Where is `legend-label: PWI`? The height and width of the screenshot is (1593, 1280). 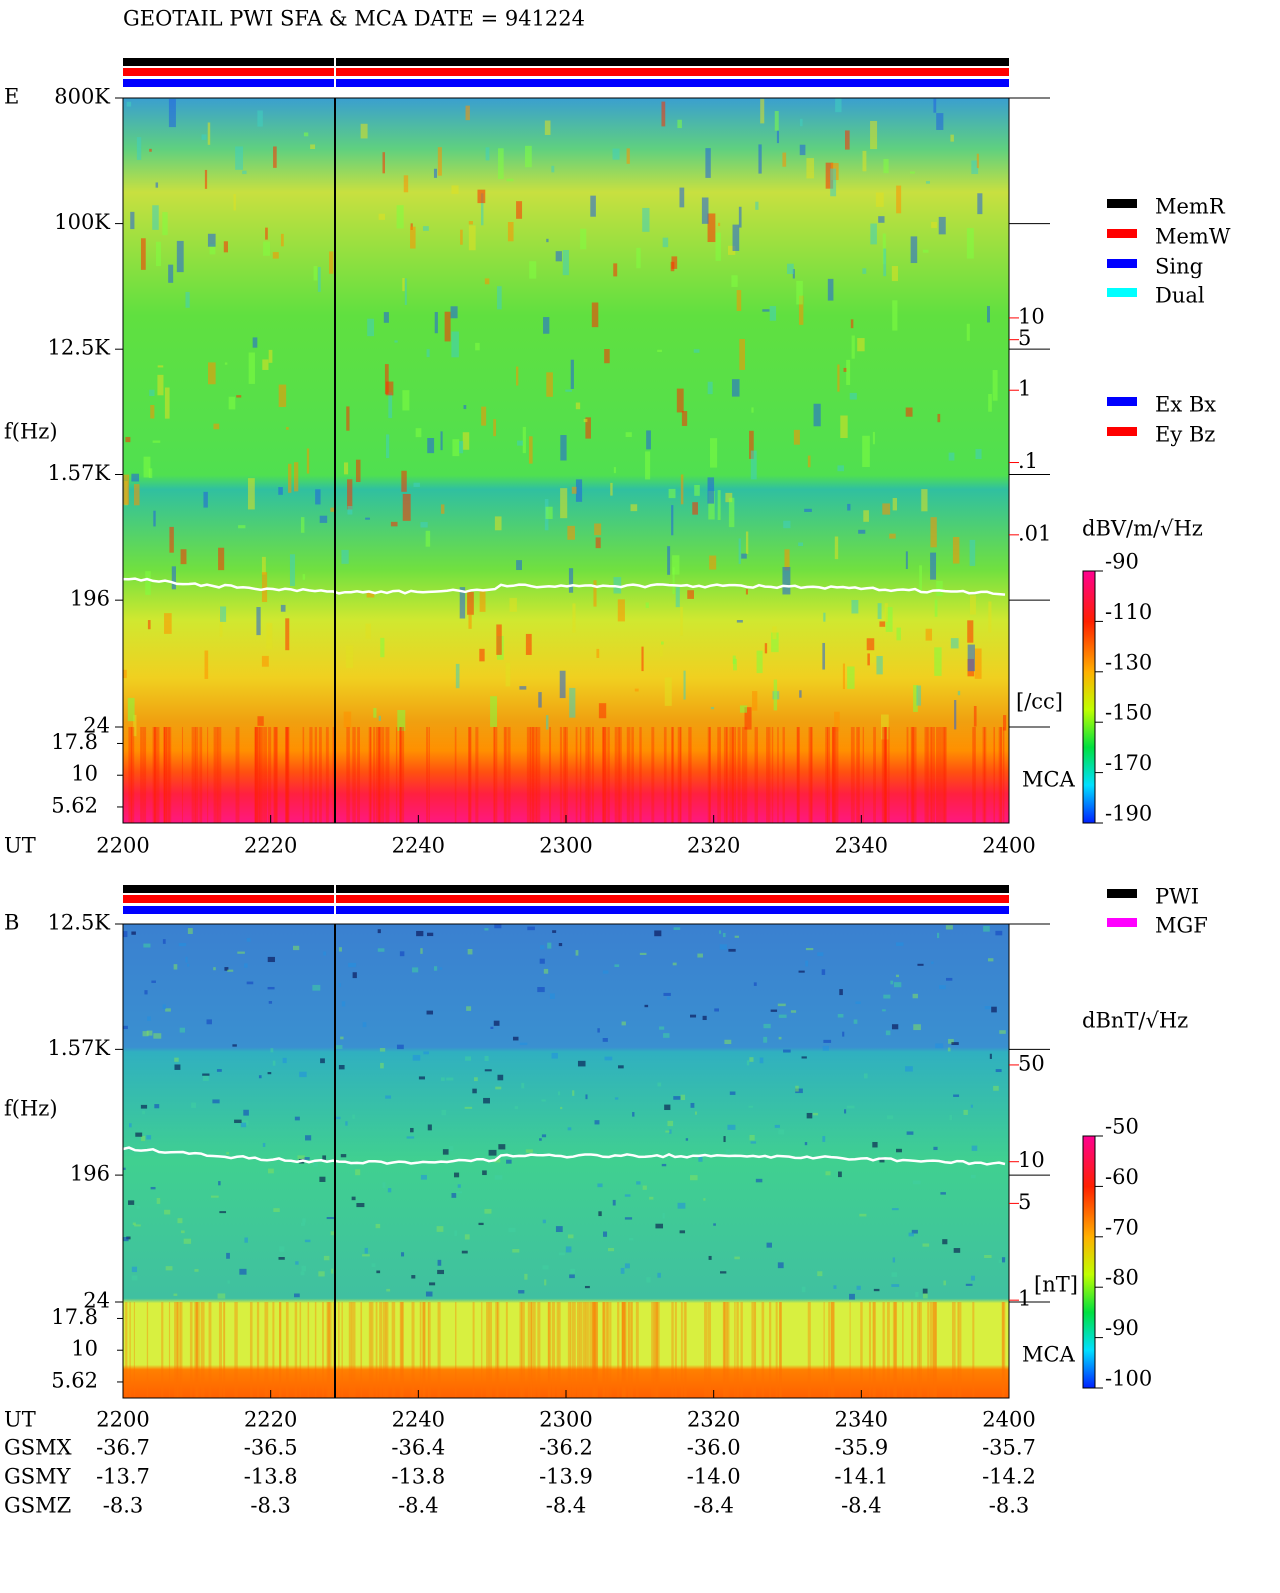
legend-label: PWI is located at coordinates (1177, 897).